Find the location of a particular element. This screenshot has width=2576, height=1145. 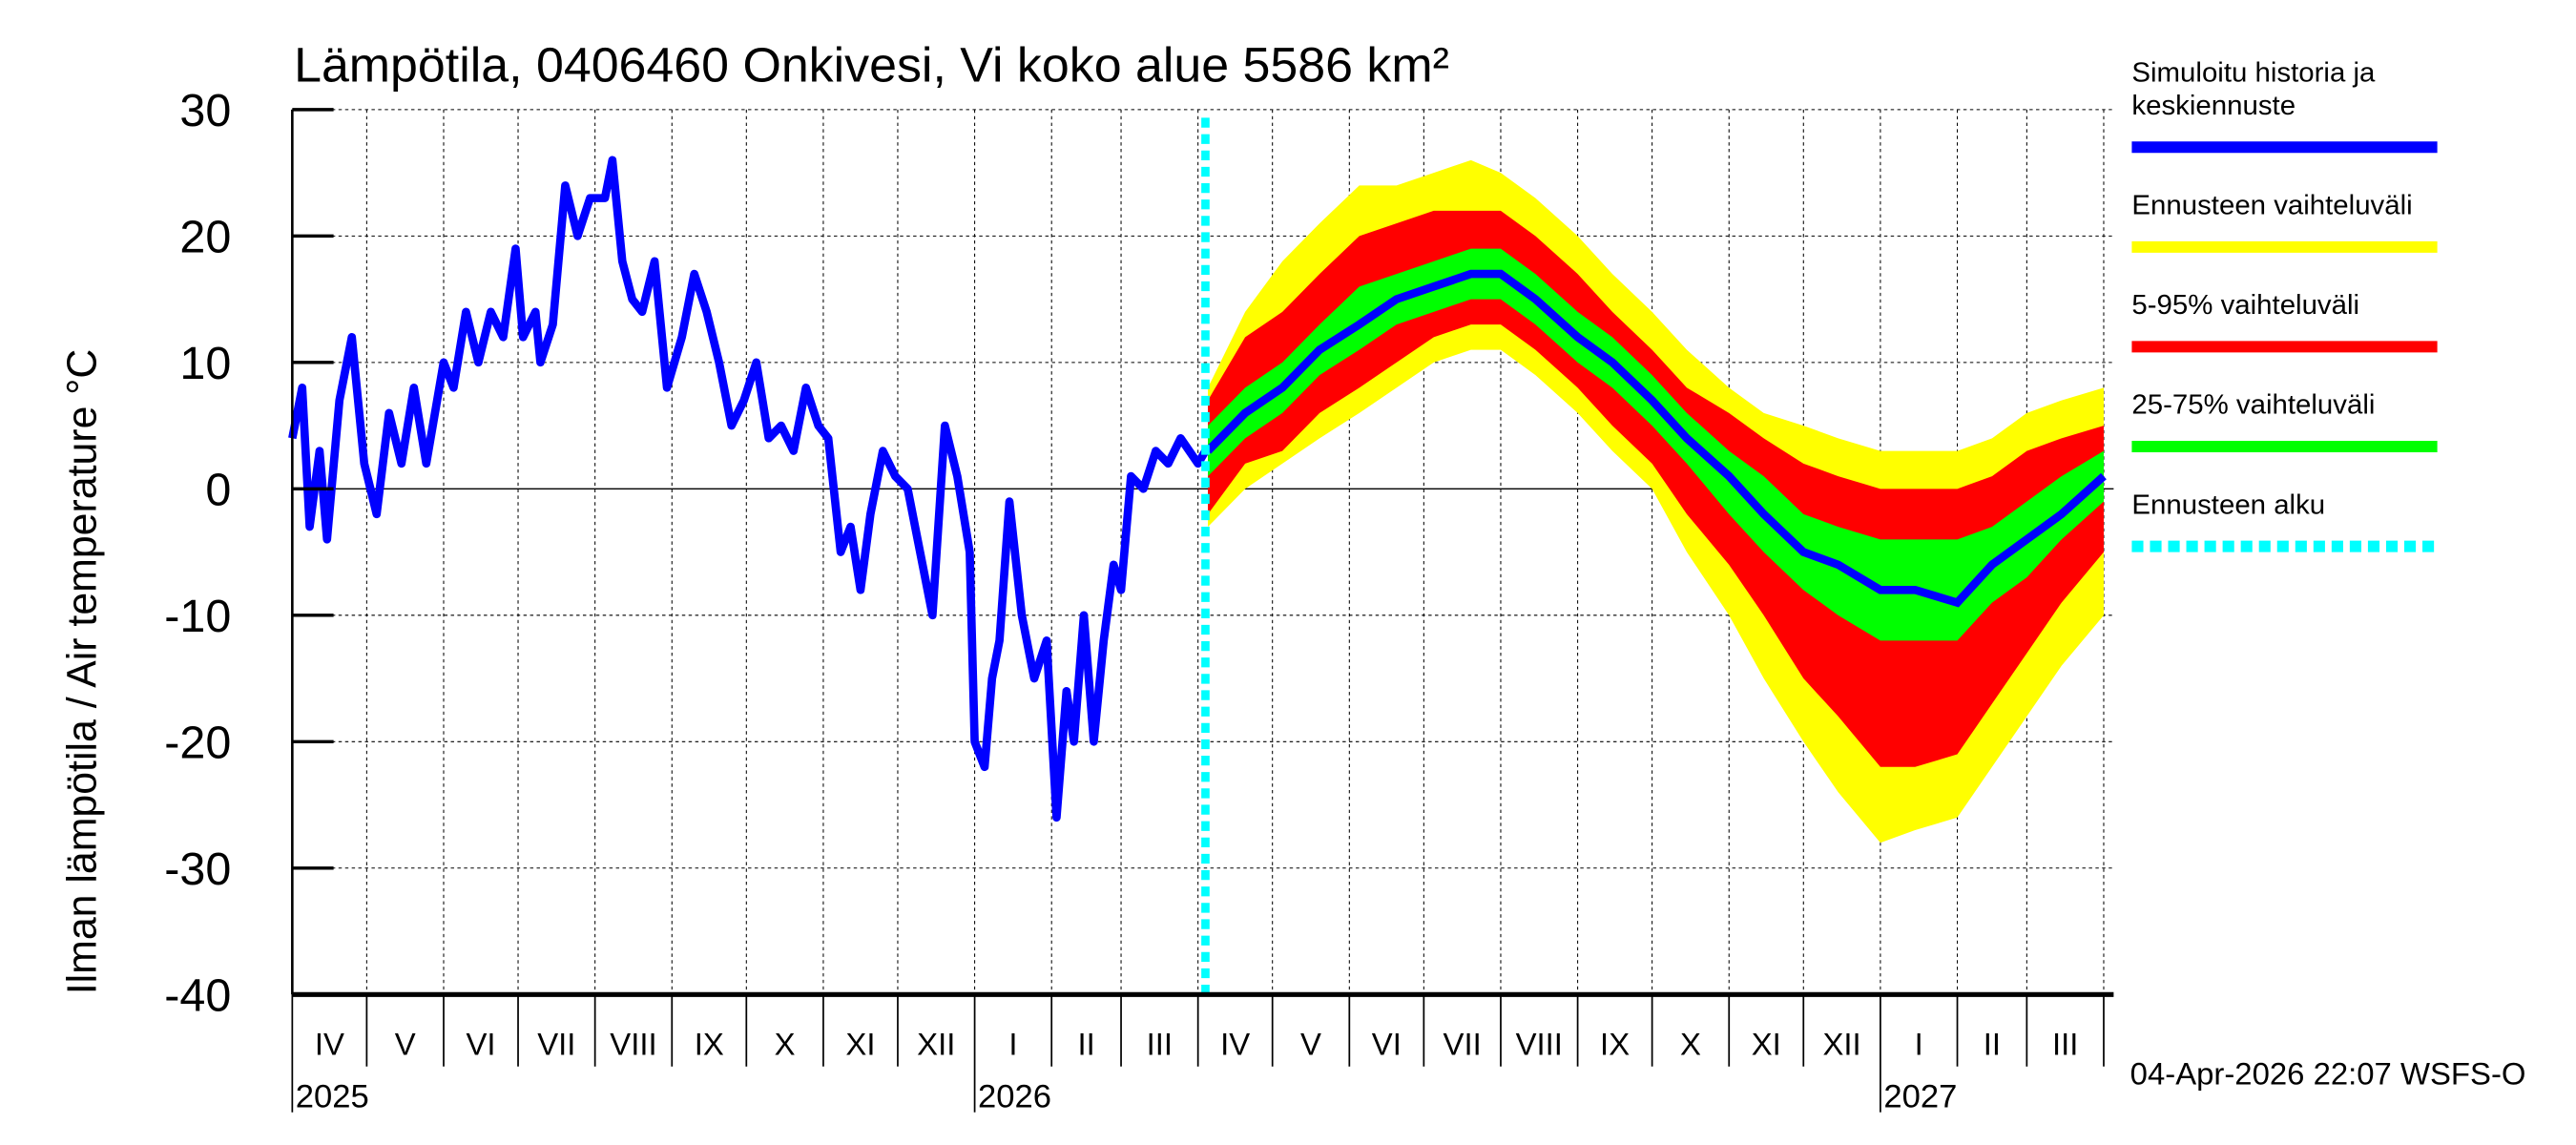

legend-label: Ennusteen vaihteluväli is located at coordinates (2271, 205).